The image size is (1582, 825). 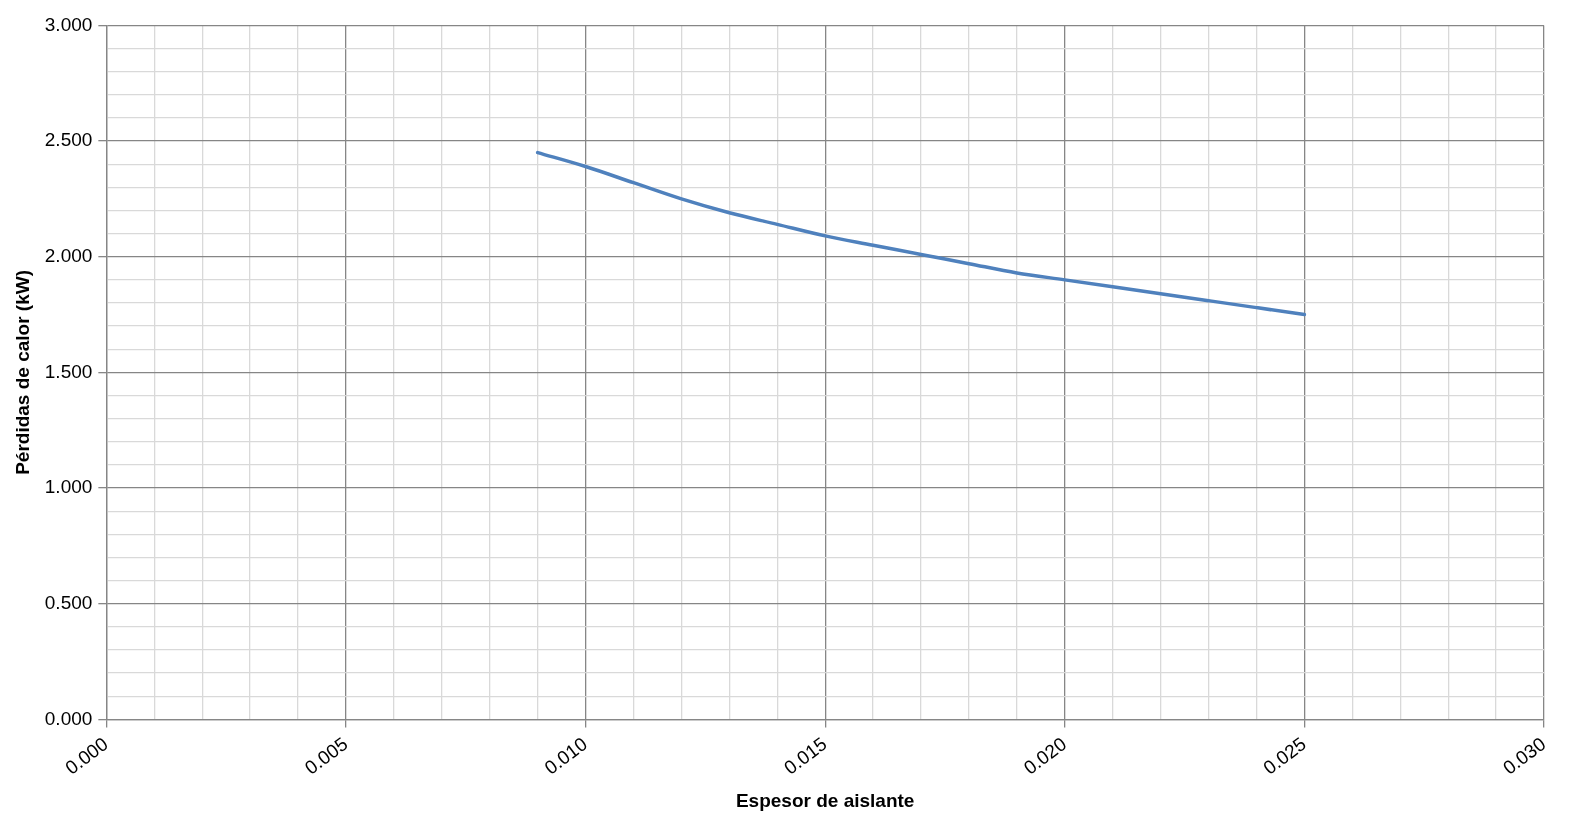 I want to click on x-axis-title: Espesor de aislante, so click(x=825, y=800).